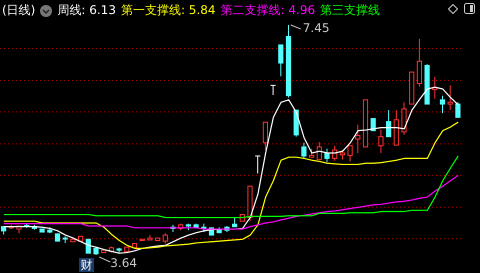 This screenshot has width=480, height=273. What do you see at coordinates (268, 10) in the screenshot?
I see `text: 第二支撑线: 4.96` at bounding box center [268, 10].